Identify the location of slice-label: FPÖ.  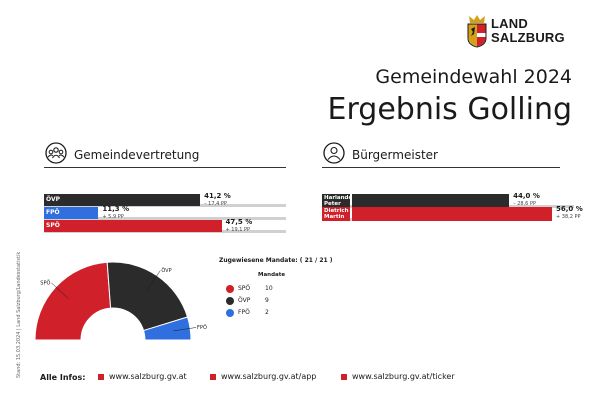
(202, 327).